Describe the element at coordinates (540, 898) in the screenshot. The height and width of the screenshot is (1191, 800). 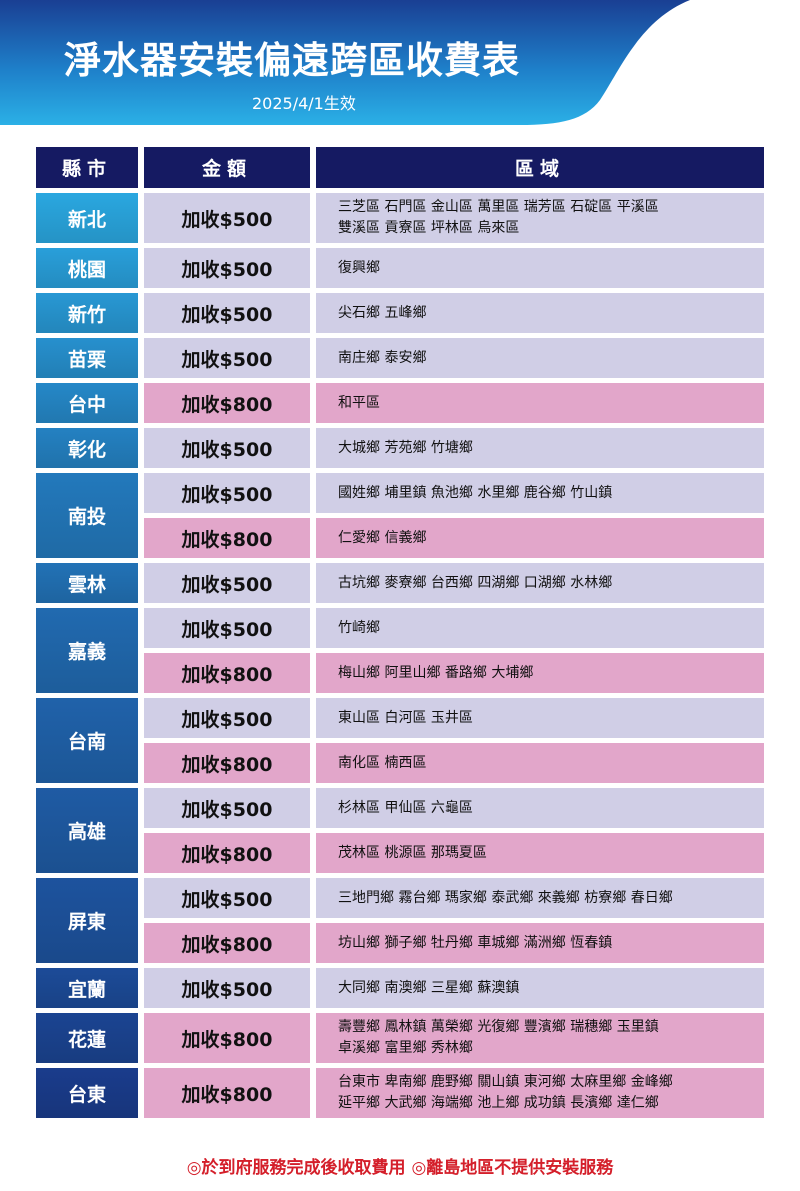
I see `areas-cell: 三地門鄉 霧台鄉 瑪家鄉 泰武鄉 來義鄉 枋寮鄉 春日鄉` at that location.